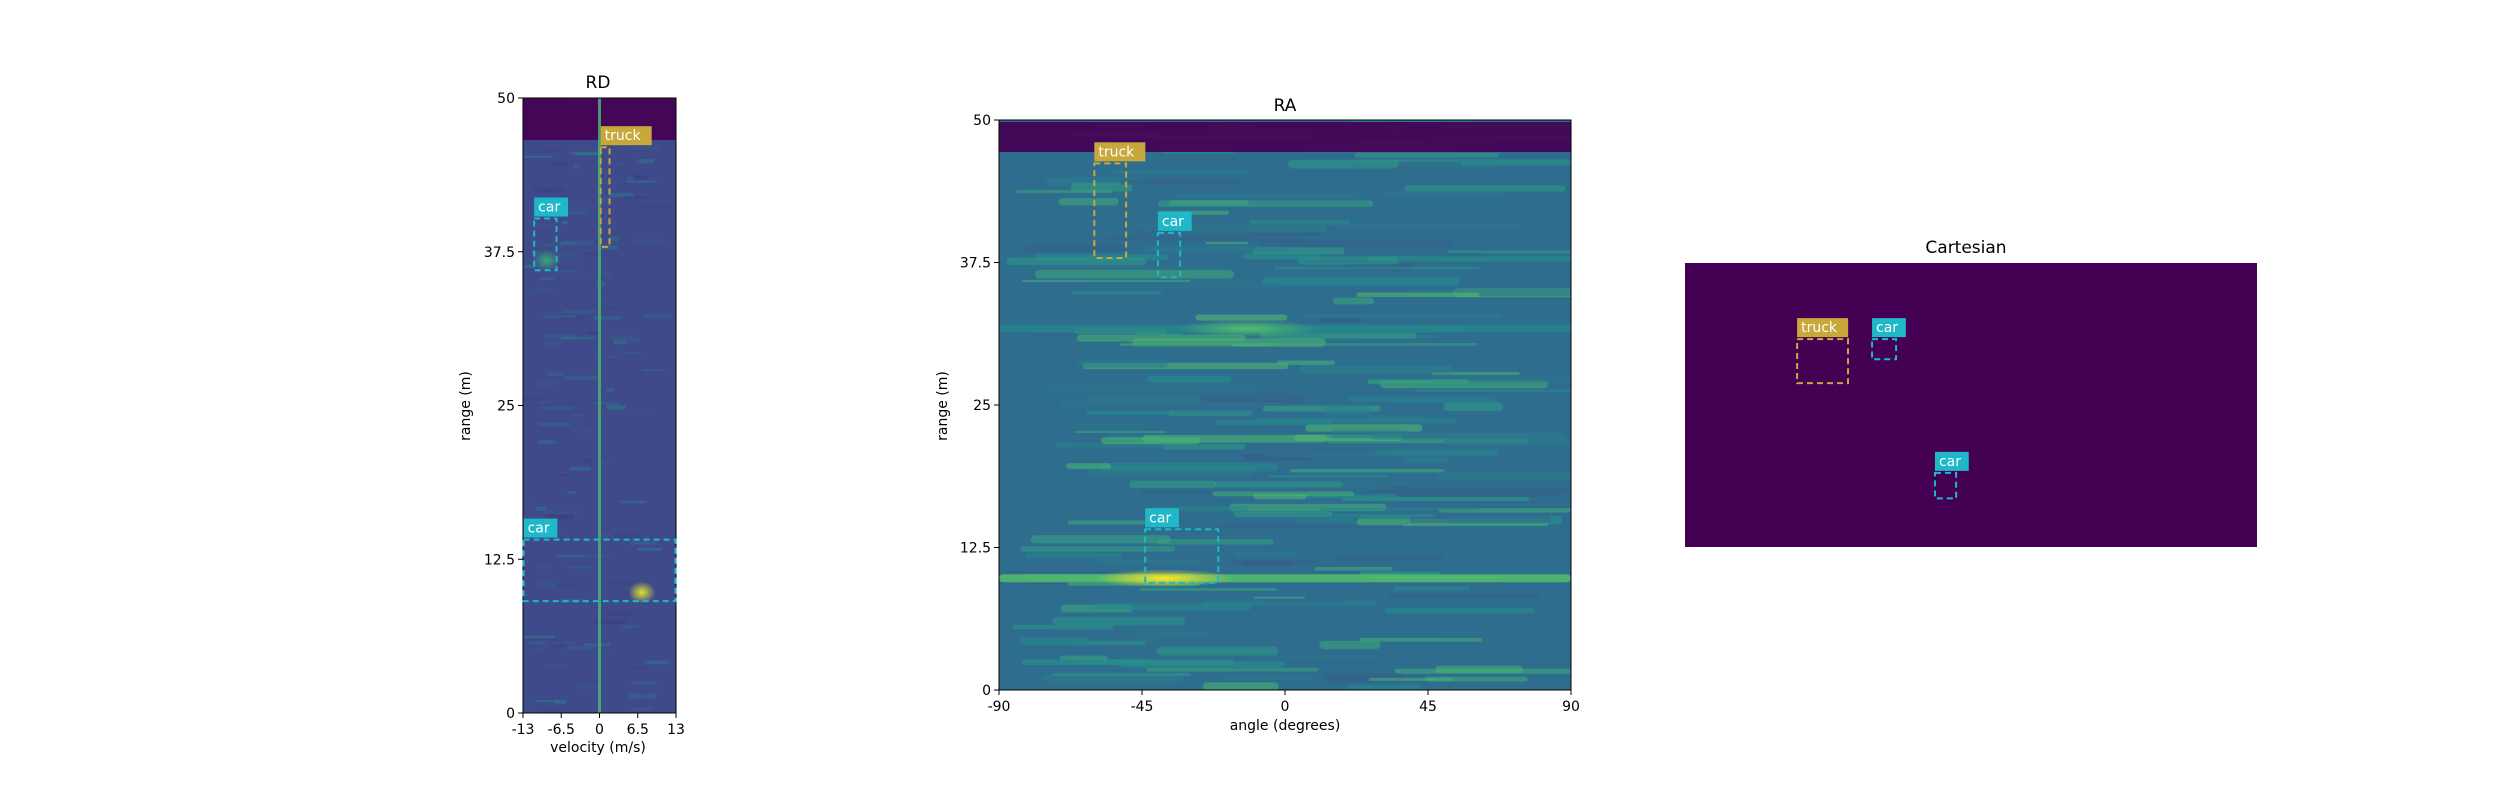 This screenshot has width=2500, height=800. Describe the element at coordinates (1428, 707) in the screenshot. I see `ra-x-tick-label: 45` at that location.